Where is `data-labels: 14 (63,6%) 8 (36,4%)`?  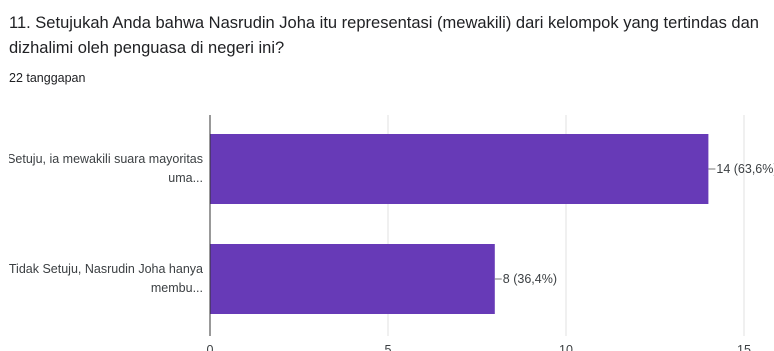 data-labels: 14 (63,6%) 8 (36,4%) is located at coordinates (634, 224).